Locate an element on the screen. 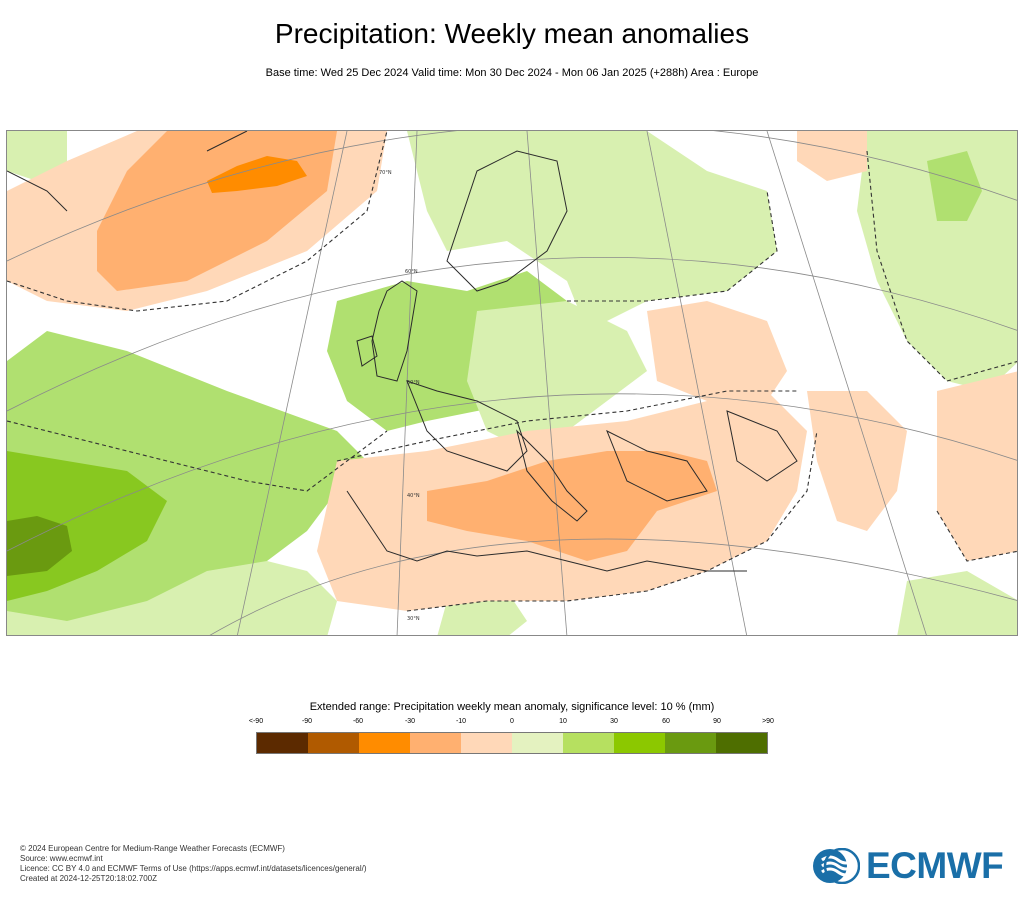  lat-label-50: 50°N is located at coordinates (413, 383).